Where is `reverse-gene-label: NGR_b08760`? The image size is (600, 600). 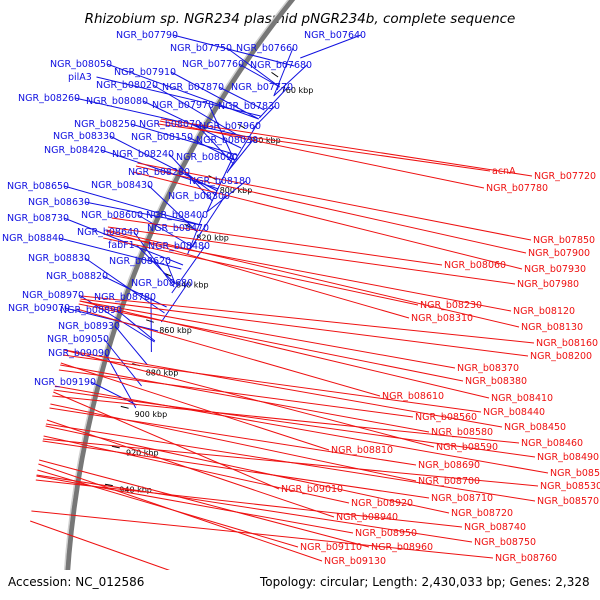
reverse-gene-label: NGR_b08760 is located at coordinates (526, 558).